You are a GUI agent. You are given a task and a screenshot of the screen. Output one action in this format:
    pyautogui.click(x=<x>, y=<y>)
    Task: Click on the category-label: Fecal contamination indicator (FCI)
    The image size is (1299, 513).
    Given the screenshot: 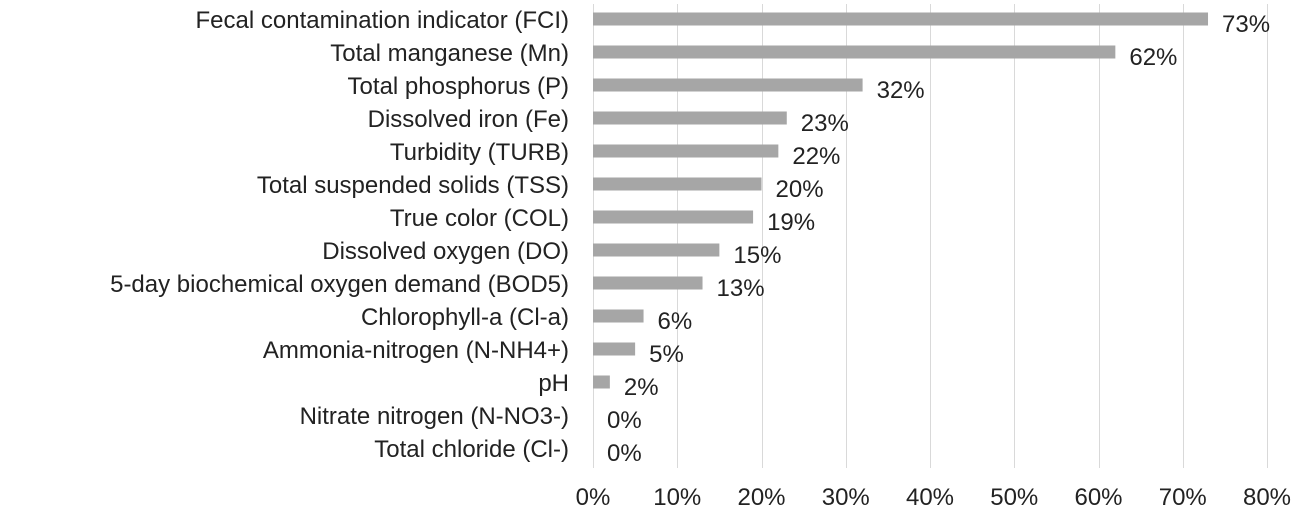 What is the action you would take?
    pyautogui.click(x=382, y=20)
    